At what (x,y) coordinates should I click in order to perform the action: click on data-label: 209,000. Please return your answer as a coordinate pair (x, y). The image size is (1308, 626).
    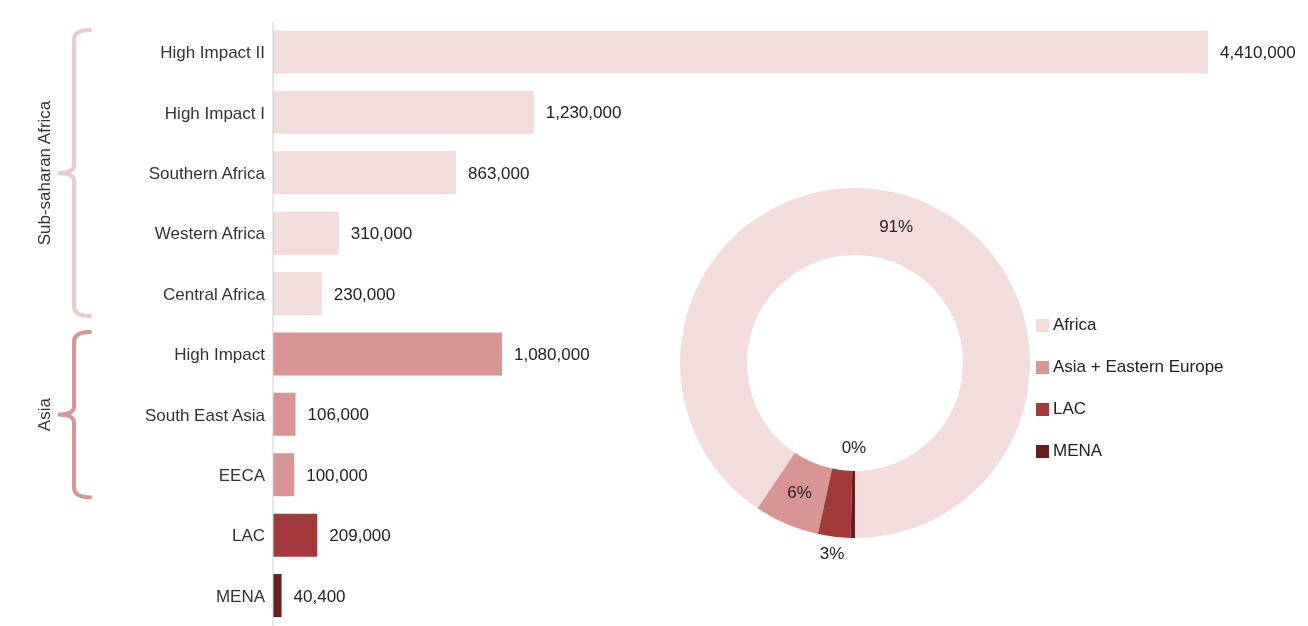
    Looking at the image, I should click on (360, 536).